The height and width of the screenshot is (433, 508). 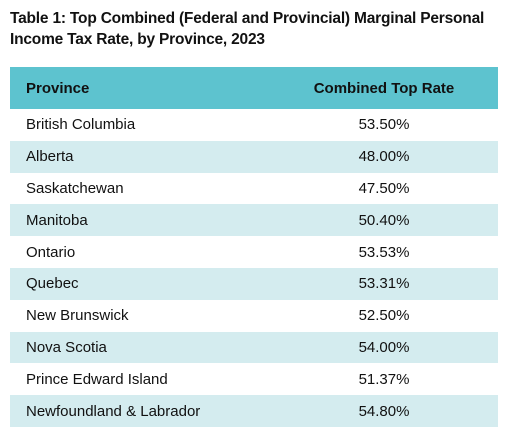 I want to click on table-row: Alberta 48.00%, so click(x=254, y=156).